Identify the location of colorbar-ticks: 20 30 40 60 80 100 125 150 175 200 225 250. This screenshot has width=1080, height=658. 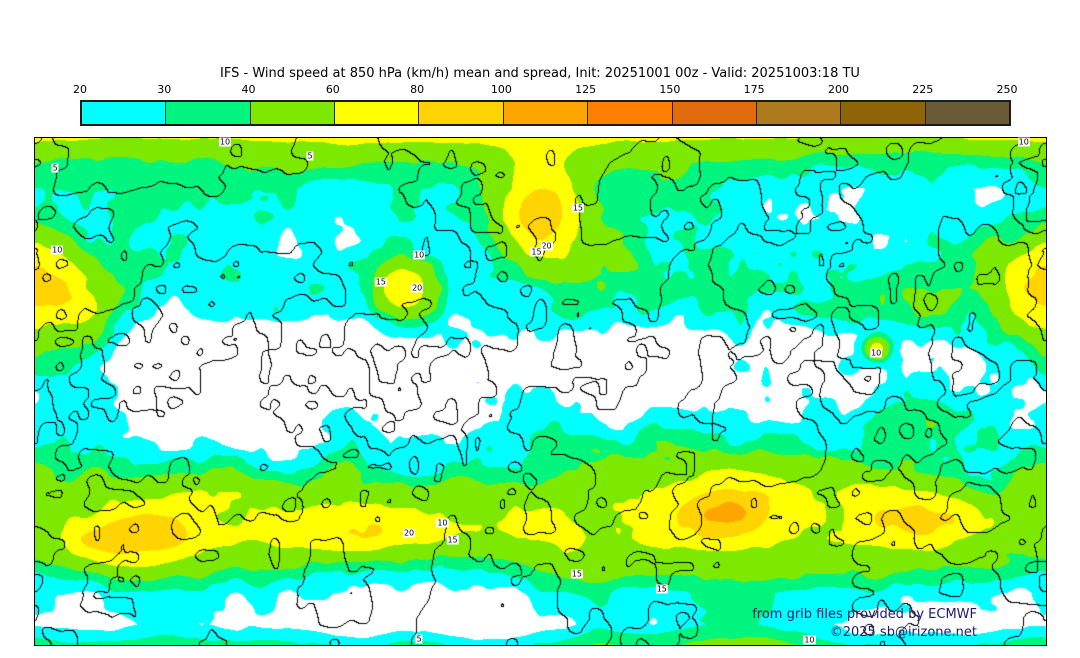
(545, 90).